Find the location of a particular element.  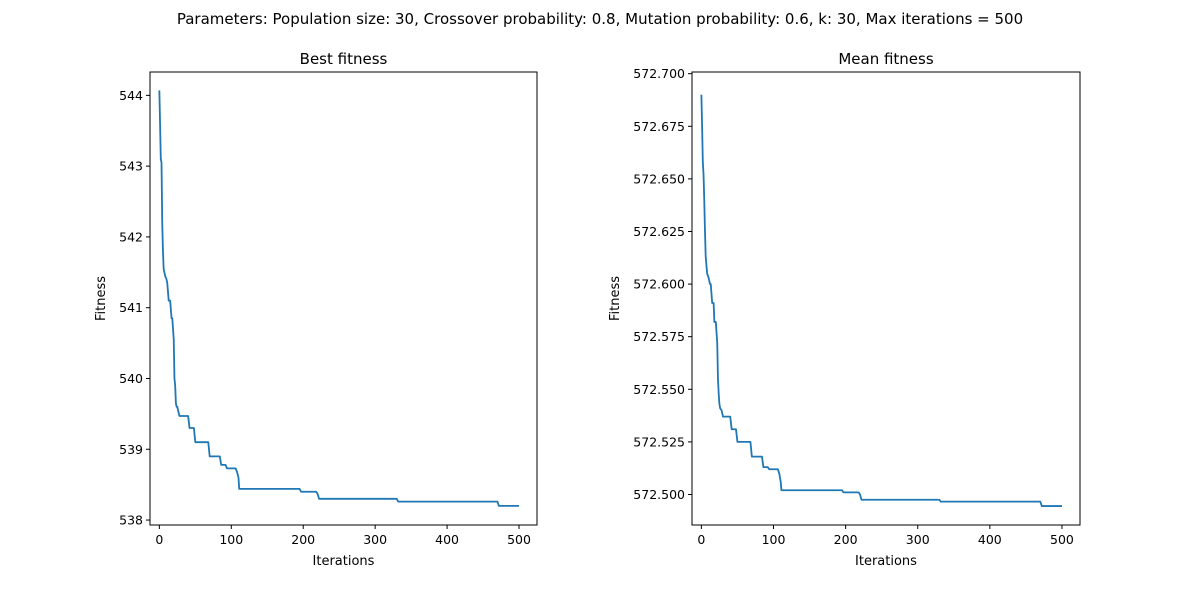

best-fitness-y-tick-label: 539 is located at coordinates (131, 449).